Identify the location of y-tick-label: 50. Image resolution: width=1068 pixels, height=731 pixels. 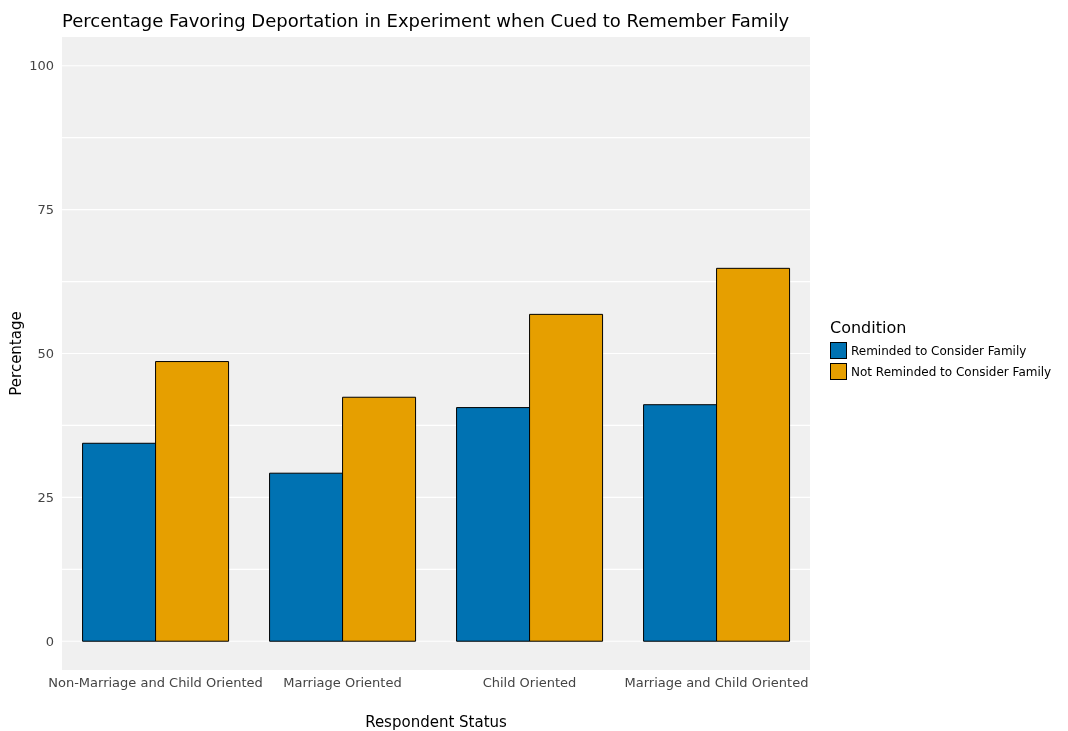
(45, 354).